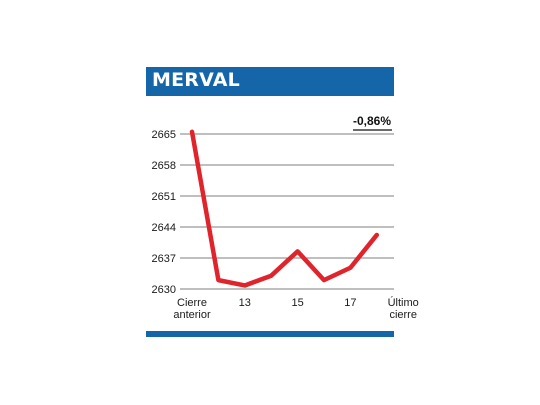  I want to click on x-tick-label-line: cierre, so click(403, 315).